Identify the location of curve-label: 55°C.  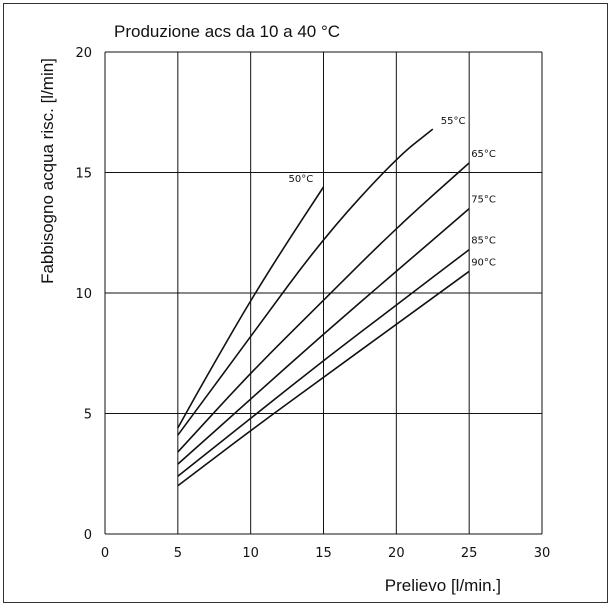
(453, 121).